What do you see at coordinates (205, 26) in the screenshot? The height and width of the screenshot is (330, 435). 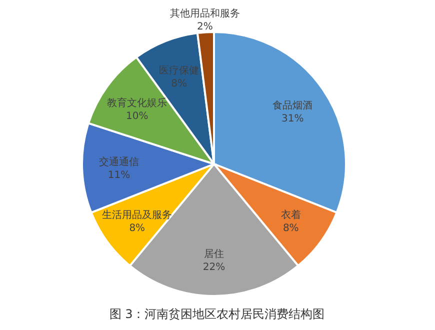 I see `data-label: 2%` at bounding box center [205, 26].